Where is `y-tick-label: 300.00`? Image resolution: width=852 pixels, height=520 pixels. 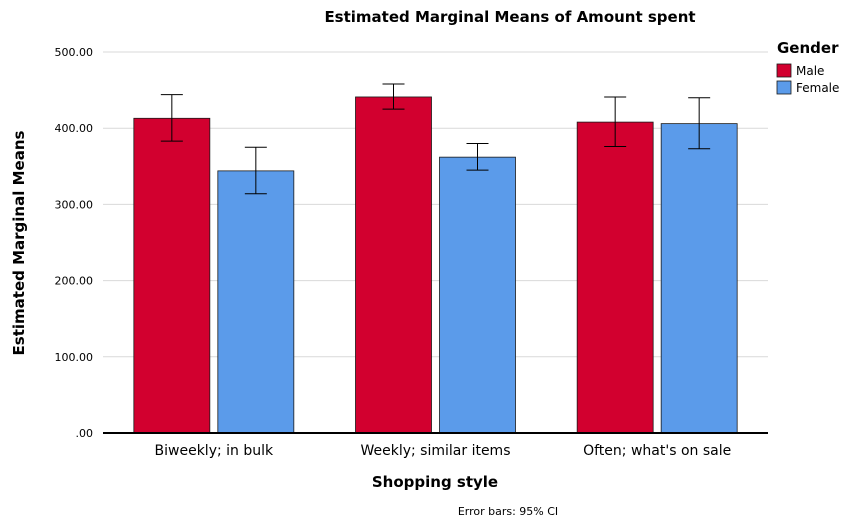 y-tick-label: 300.00 is located at coordinates (74, 204).